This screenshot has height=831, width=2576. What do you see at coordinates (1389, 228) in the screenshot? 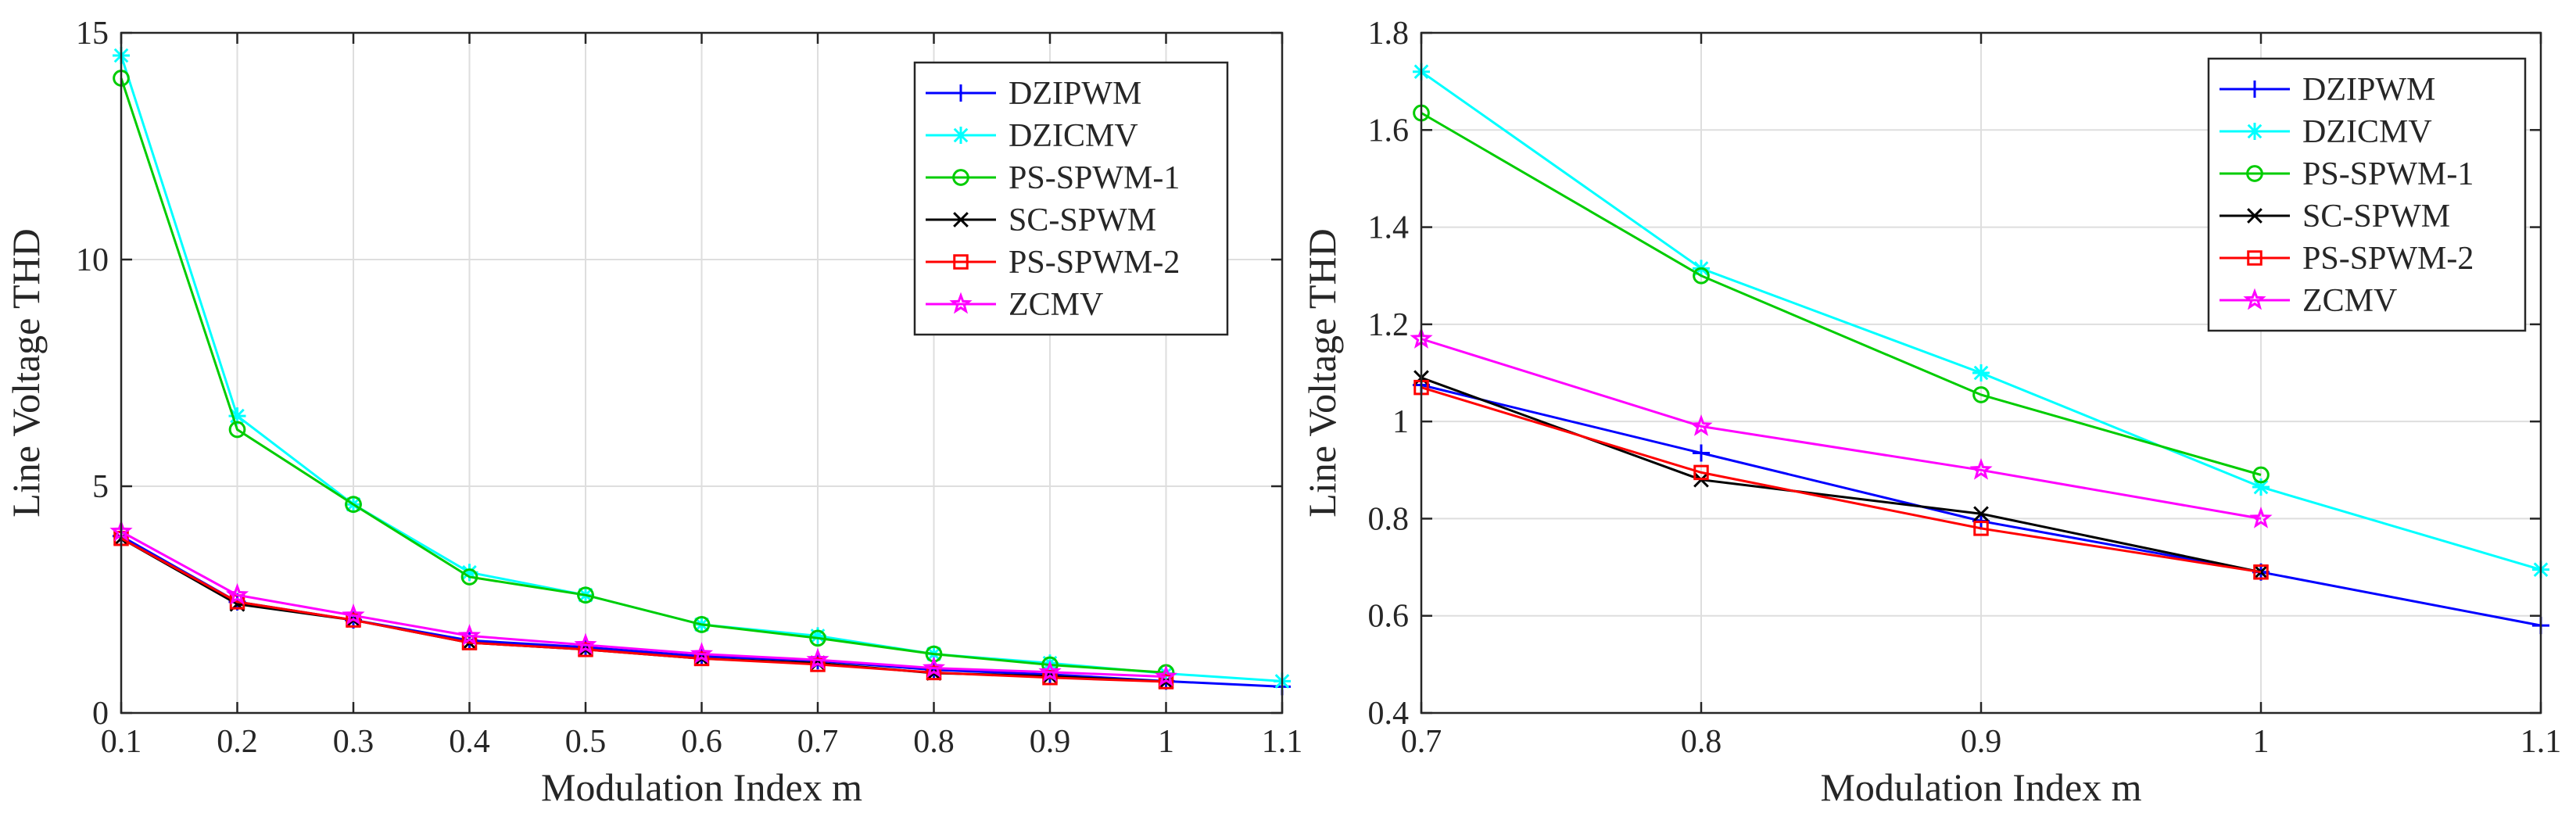
I see `y-tick-label: 1.4` at bounding box center [1389, 228].